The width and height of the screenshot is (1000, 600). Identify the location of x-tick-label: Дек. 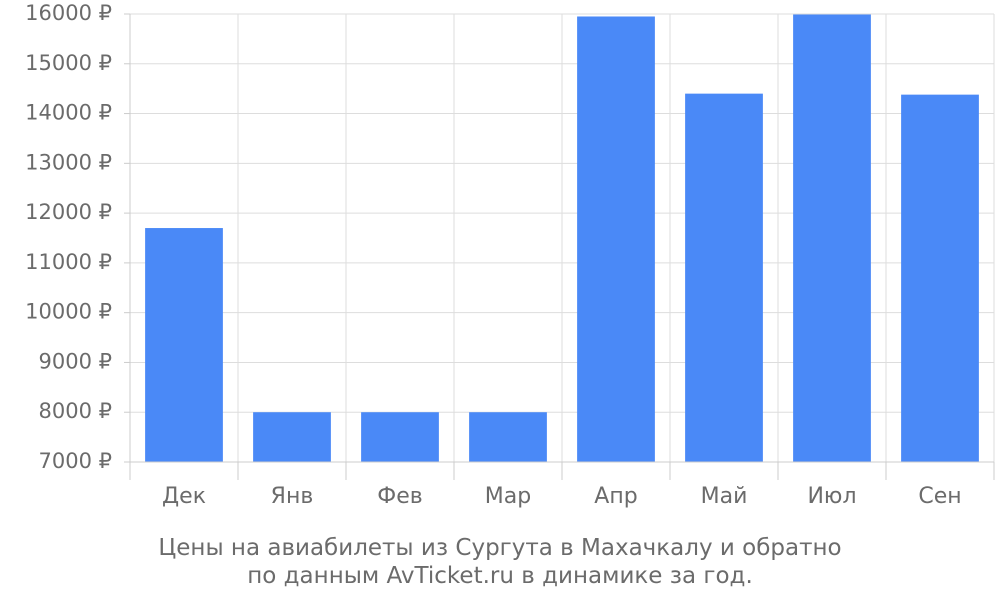
(184, 496).